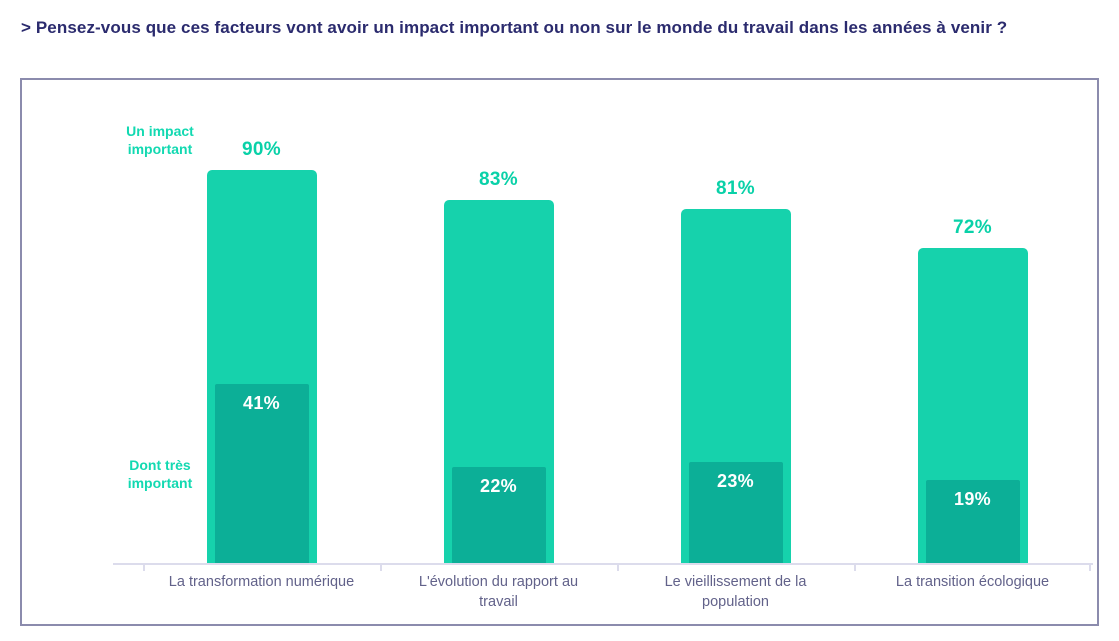  What do you see at coordinates (735, 188) in the screenshot?
I see `bar-total-value: 81%` at bounding box center [735, 188].